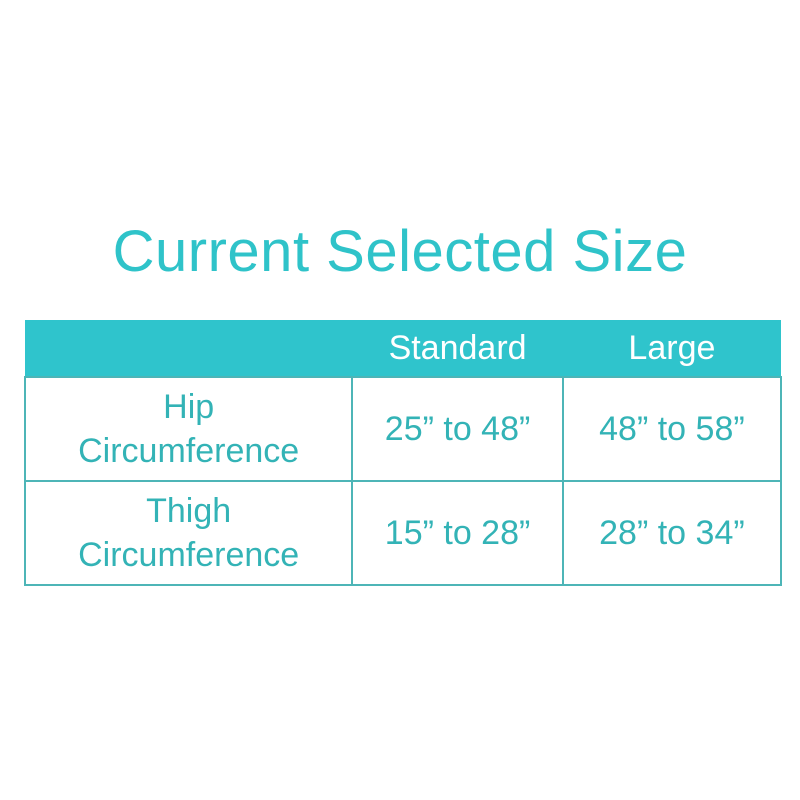 The height and width of the screenshot is (800, 800). Describe the element at coordinates (457, 533) in the screenshot. I see `standard-value: 15” to 28”` at that location.